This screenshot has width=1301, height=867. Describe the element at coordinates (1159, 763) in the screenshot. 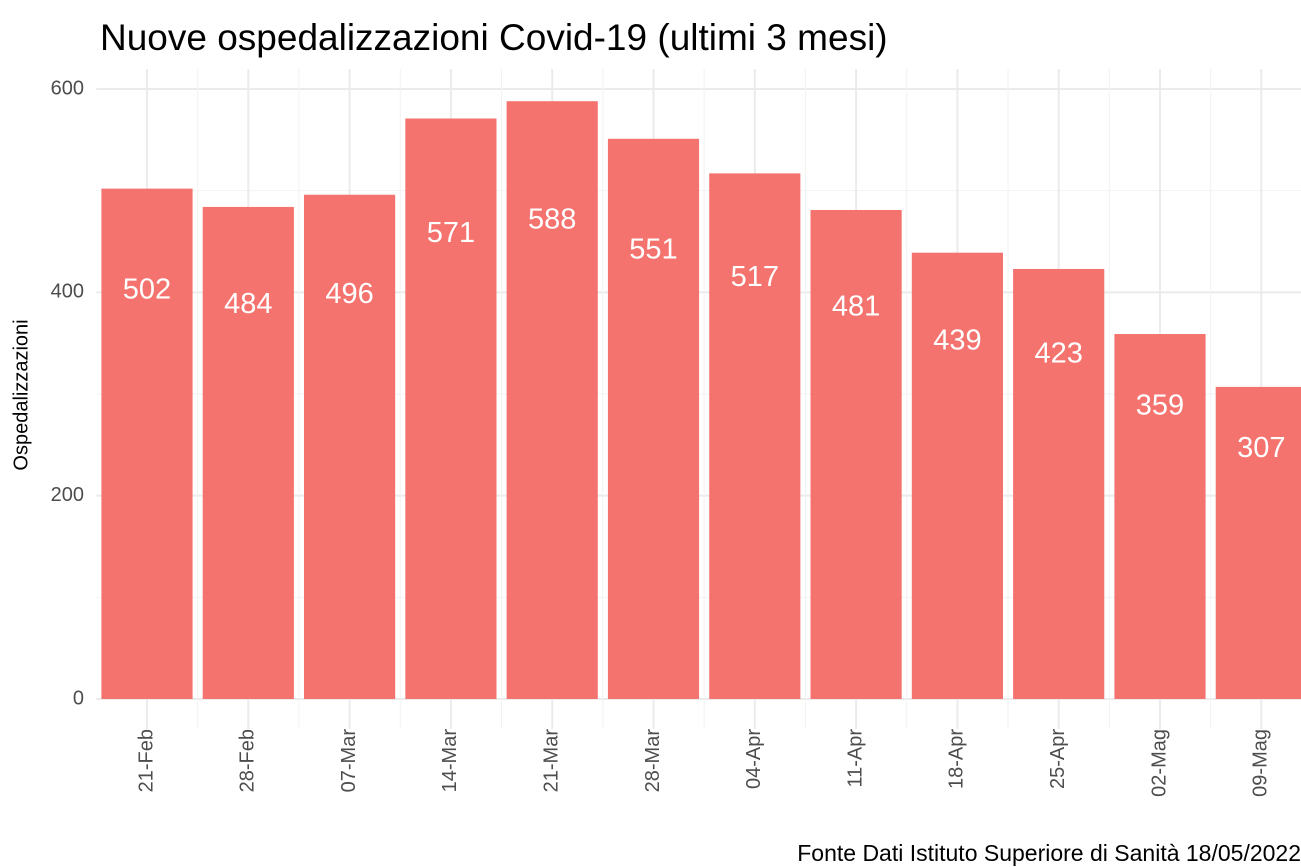

I see `x-tick-label: 02-Mag` at that location.